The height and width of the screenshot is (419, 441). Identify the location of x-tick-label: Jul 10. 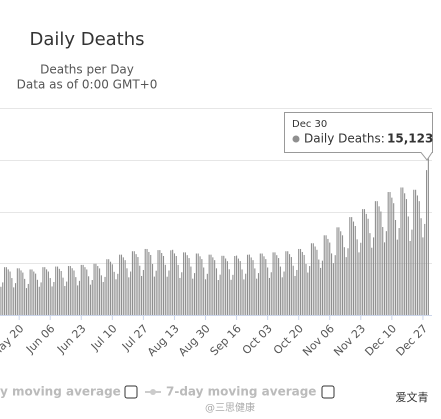
(104, 338).